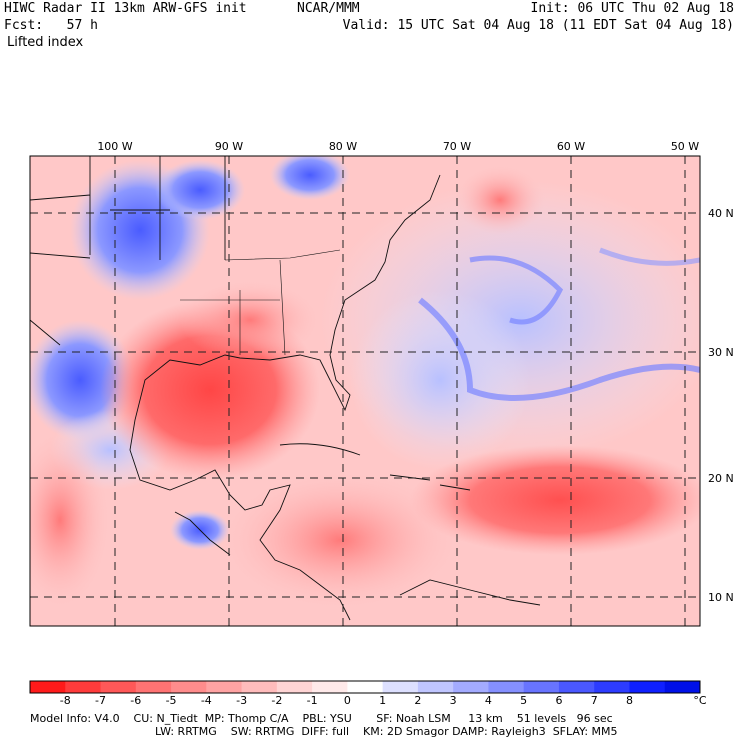 This screenshot has width=740, height=740. What do you see at coordinates (206, 700) in the screenshot?
I see `colorbar-tick-label: -4` at bounding box center [206, 700].